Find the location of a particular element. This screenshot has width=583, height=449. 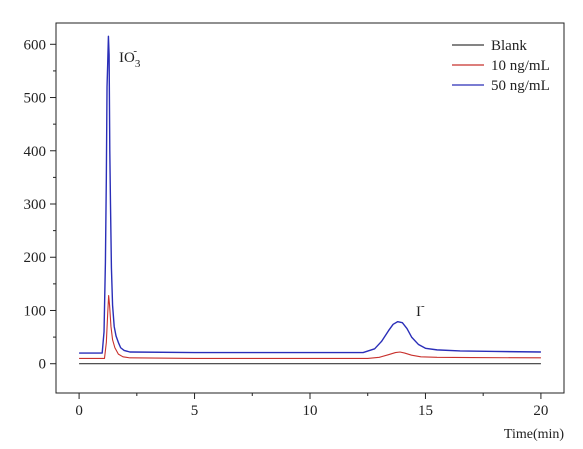

y-tick-label: 400 is located at coordinates (35, 152).